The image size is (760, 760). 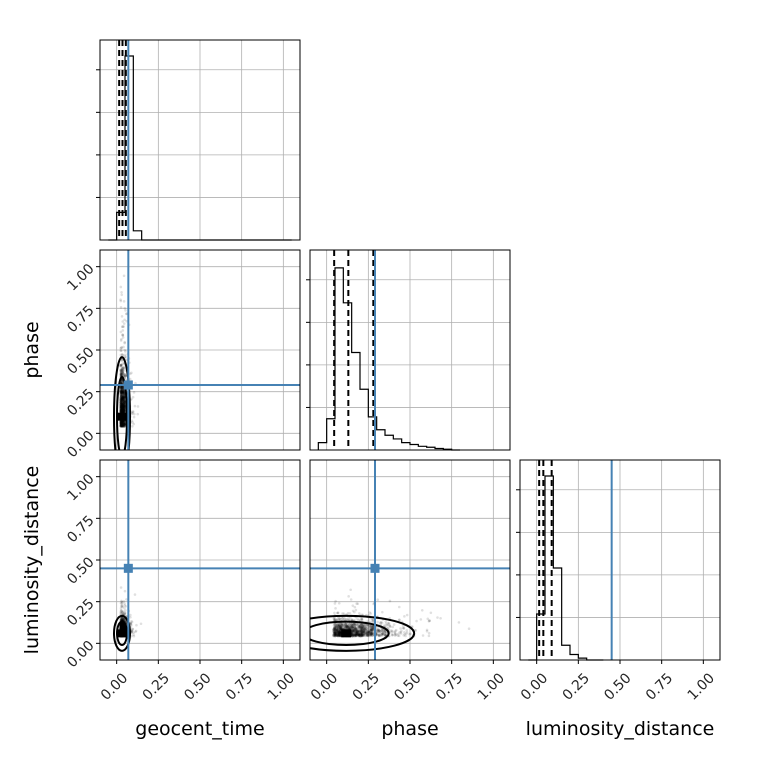 I want to click on y-axis-label-luminosity_distance: luminosity_distance, so click(x=32, y=560).